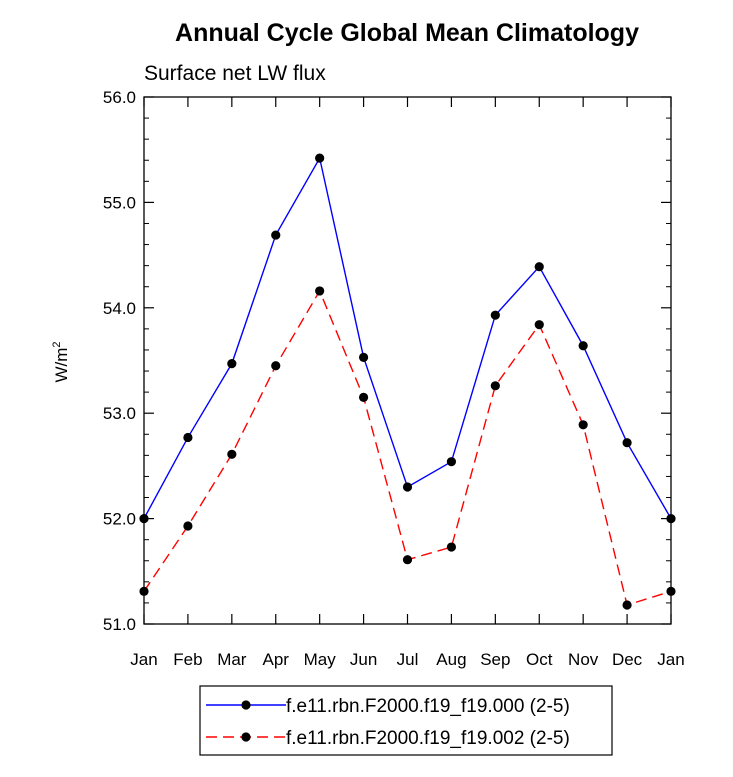  What do you see at coordinates (119, 361) in the screenshot?
I see `y-tick-labels: 51.0 52.0 53.0 54.0 55.0 56.0` at bounding box center [119, 361].